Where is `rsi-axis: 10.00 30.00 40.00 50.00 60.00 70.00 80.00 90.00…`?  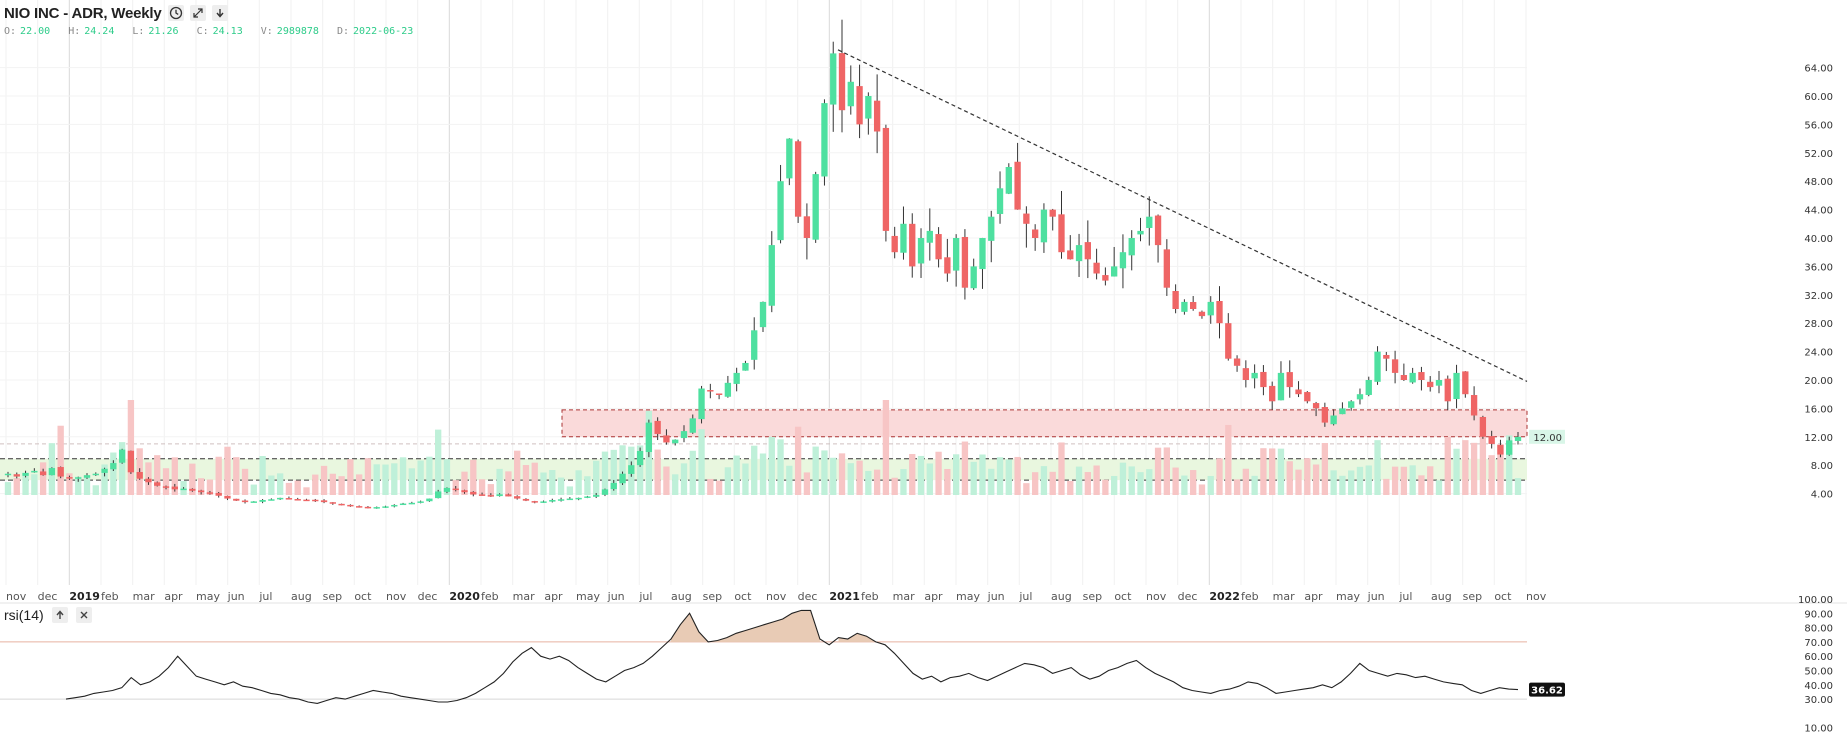
rsi-axis: 10.00 30.00 40.00 50.00 60.00 70.00 80.00 90.00… is located at coordinates (1681, 665).